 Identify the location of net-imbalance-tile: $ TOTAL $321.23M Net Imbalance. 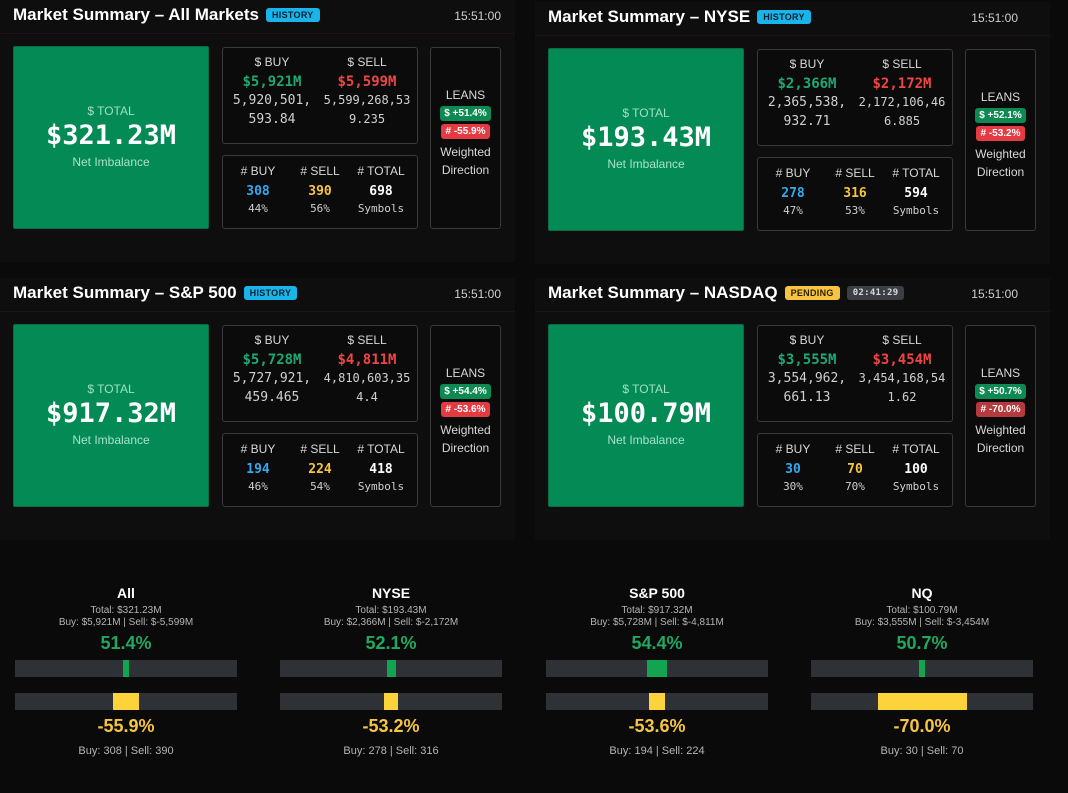
(111, 137).